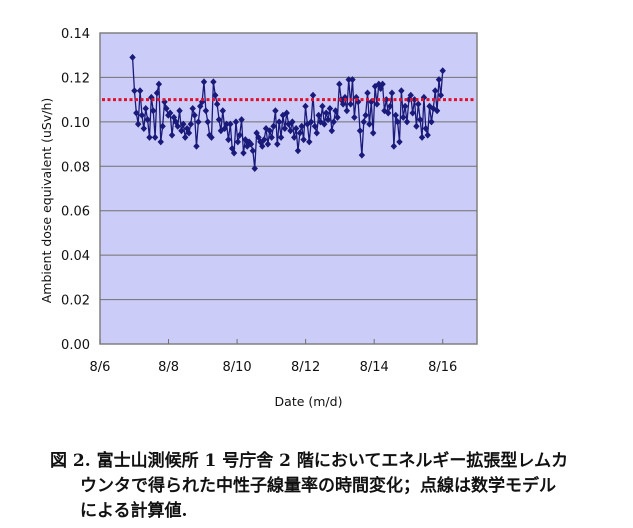 This screenshot has height=528, width=633. What do you see at coordinates (168, 367) in the screenshot?
I see `x-tick-label: 8/8` at bounding box center [168, 367].